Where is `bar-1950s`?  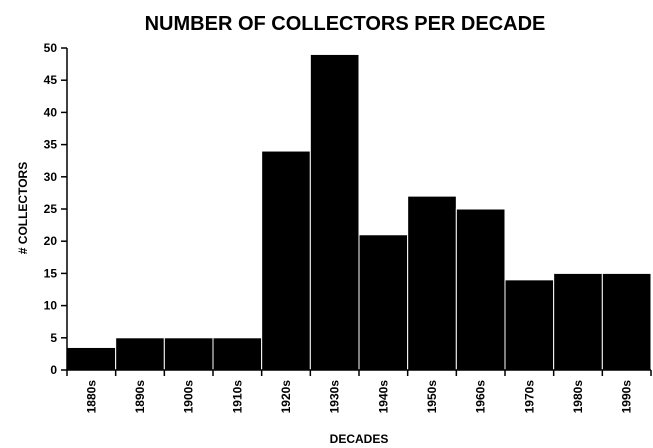
bar-1950s is located at coordinates (432, 283).